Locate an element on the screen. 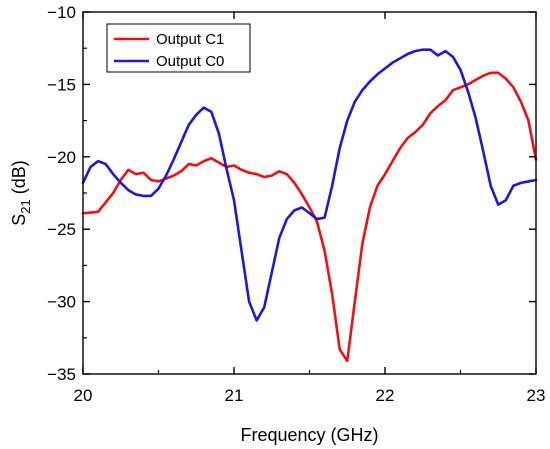 The width and height of the screenshot is (550, 449). y-axis-title-base: S is located at coordinates (19, 220).